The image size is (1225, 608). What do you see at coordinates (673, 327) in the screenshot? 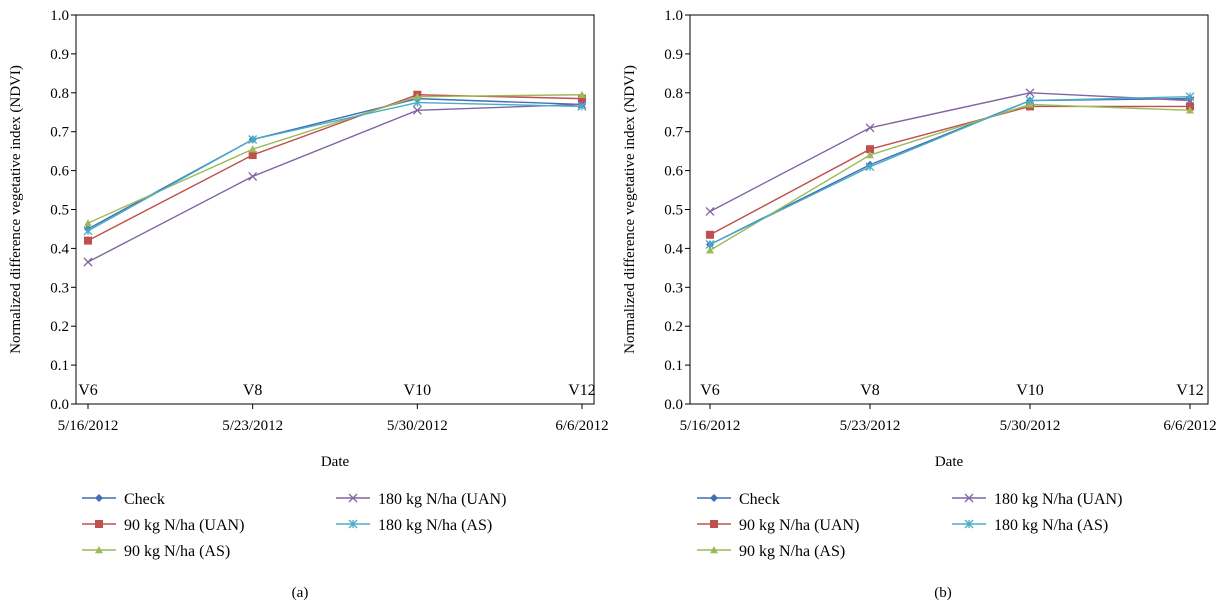
I see `panel-b-y-tick-label: 0.2` at bounding box center [673, 327].